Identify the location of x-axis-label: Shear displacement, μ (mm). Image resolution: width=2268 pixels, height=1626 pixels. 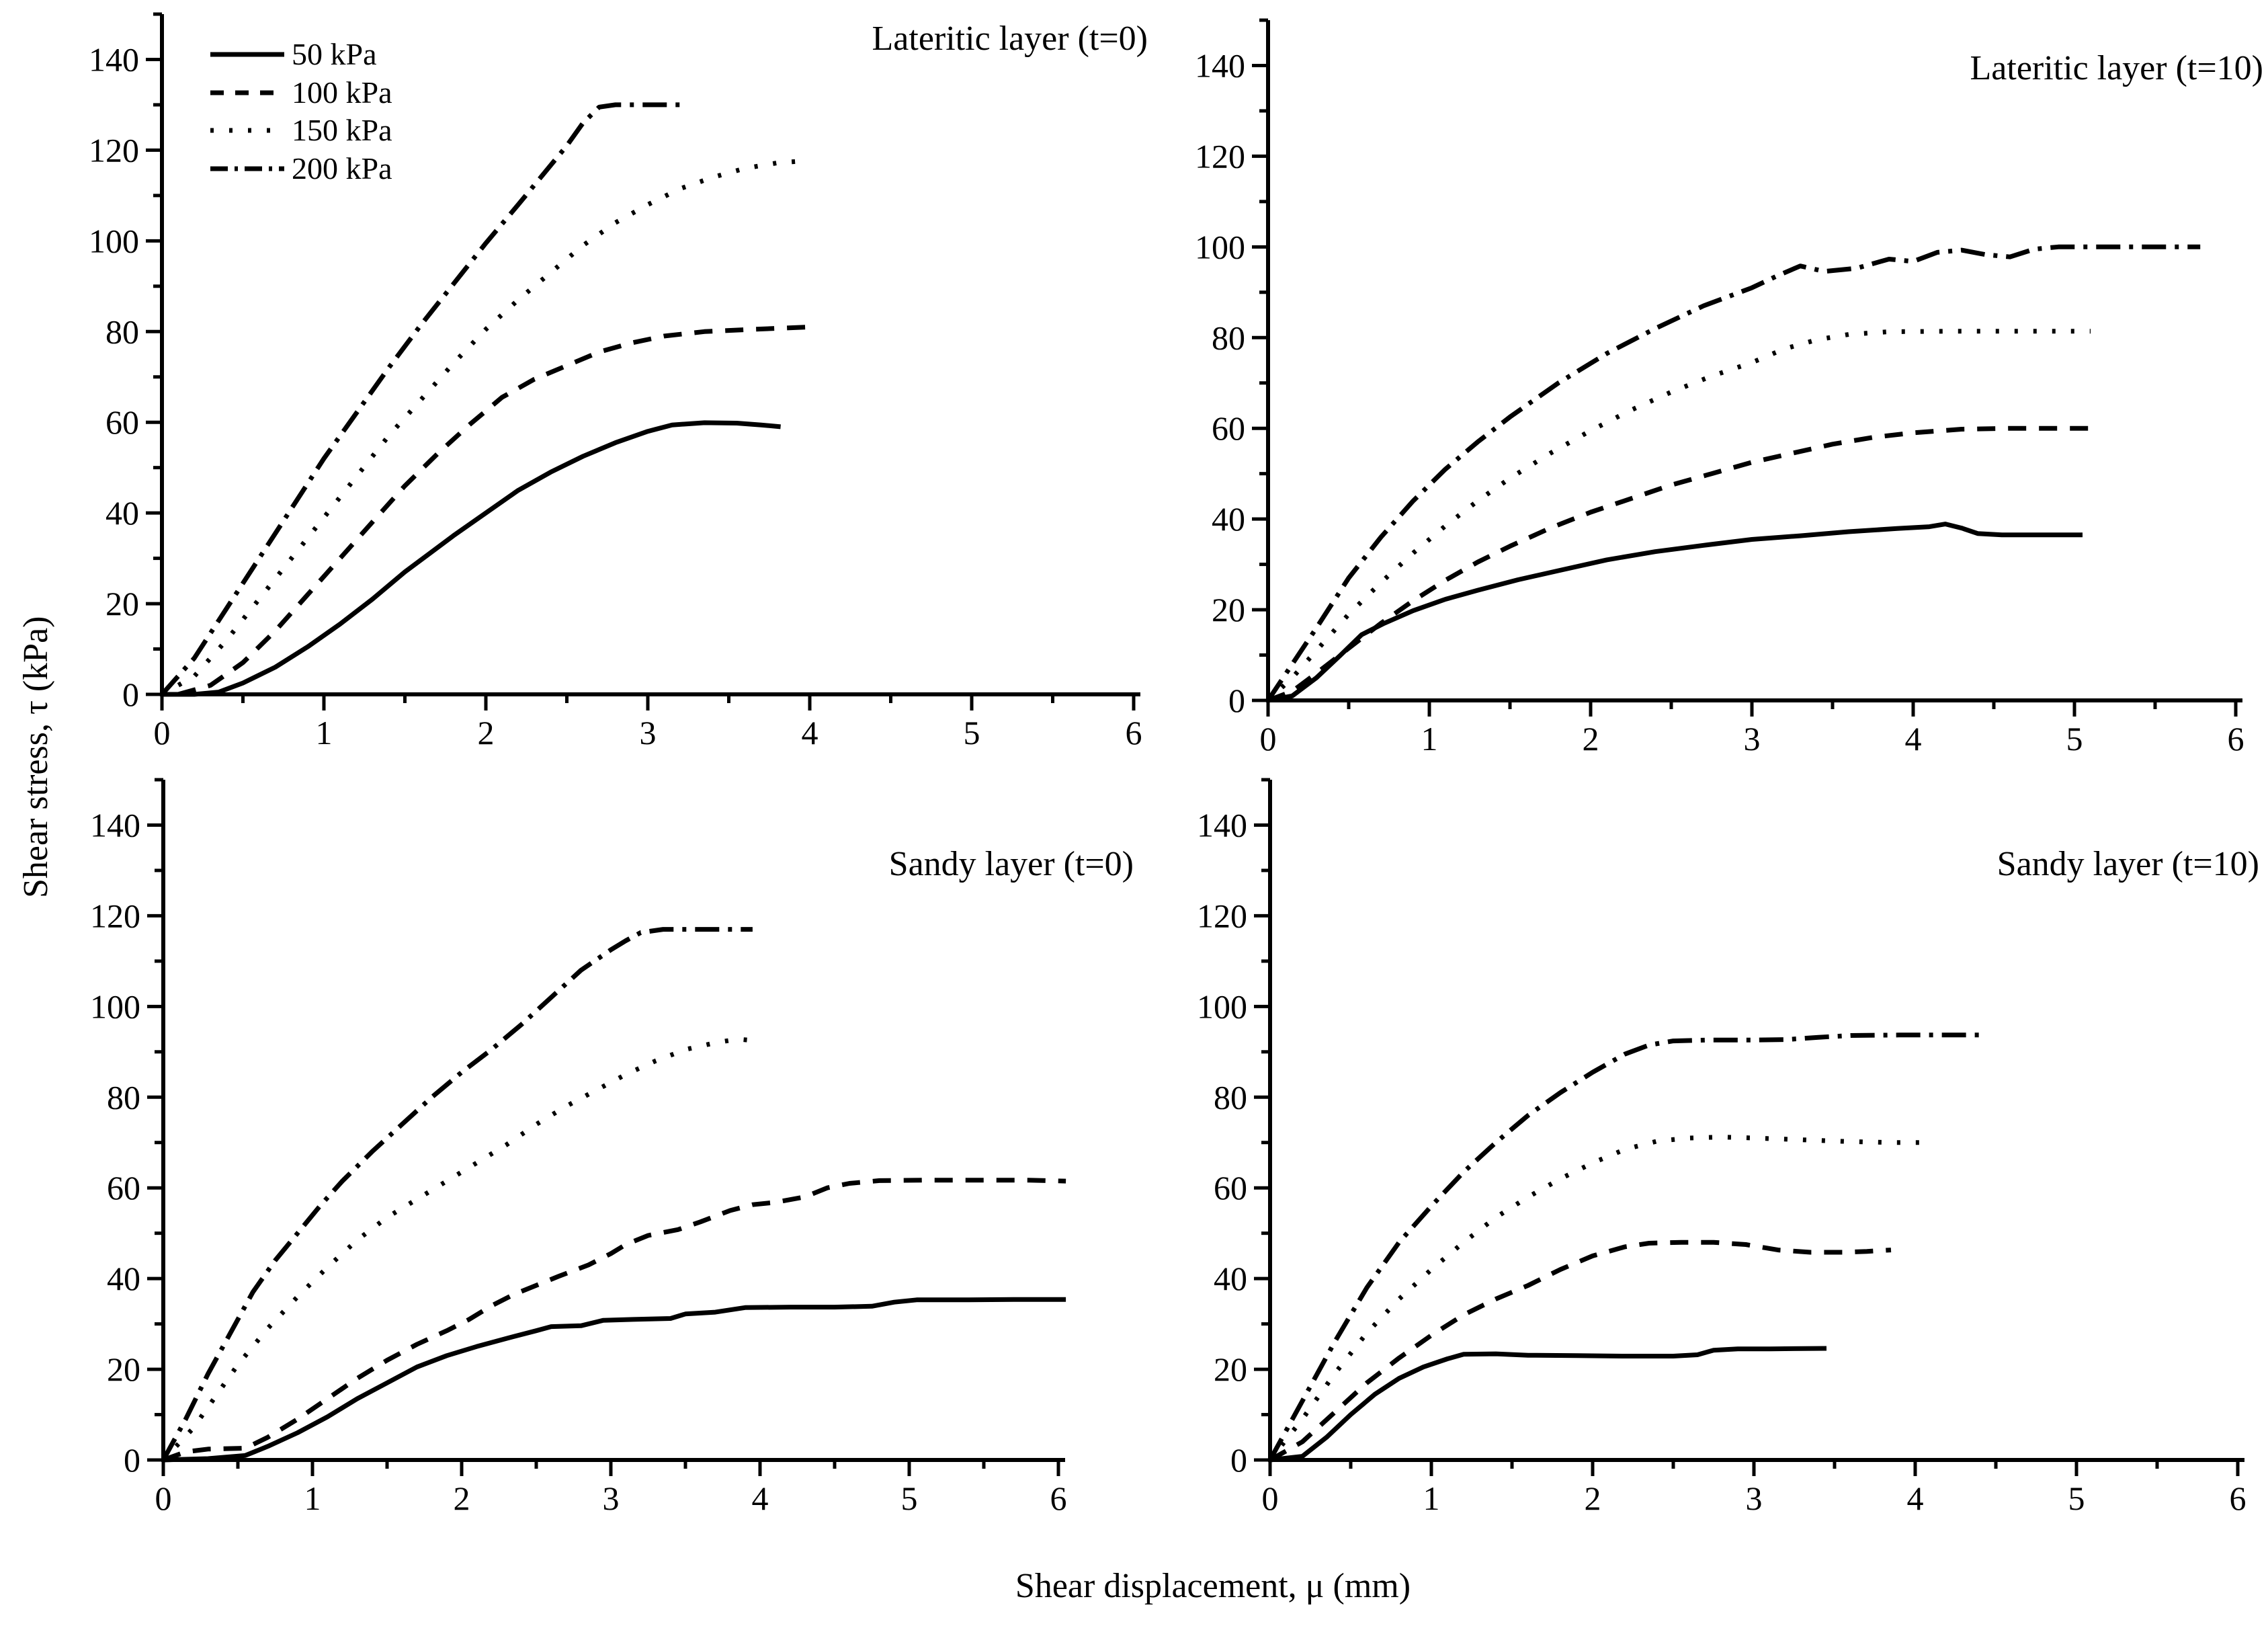
(1213, 1586).